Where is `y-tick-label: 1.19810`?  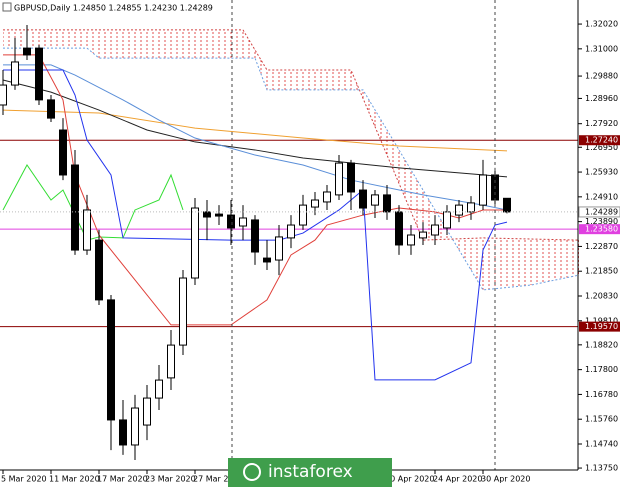
y-tick-label: 1.19810 is located at coordinates (601, 320).